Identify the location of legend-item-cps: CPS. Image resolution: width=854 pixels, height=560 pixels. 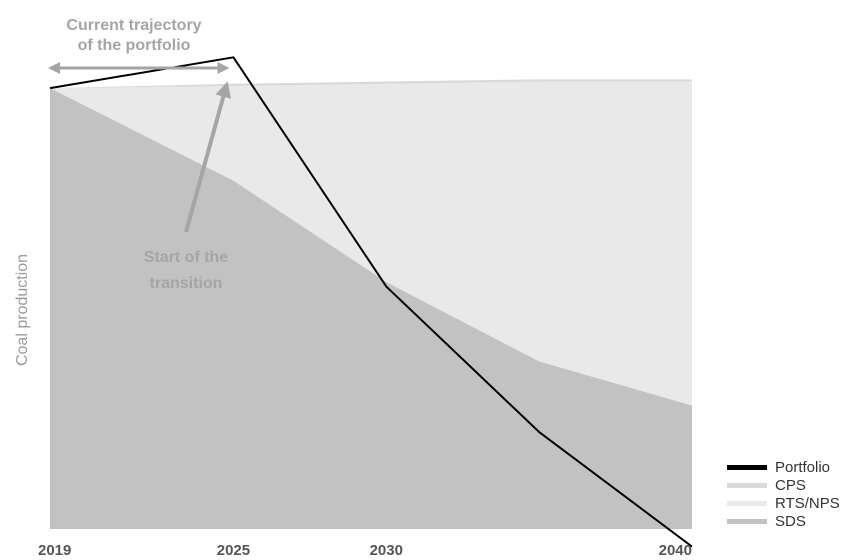
(783, 485).